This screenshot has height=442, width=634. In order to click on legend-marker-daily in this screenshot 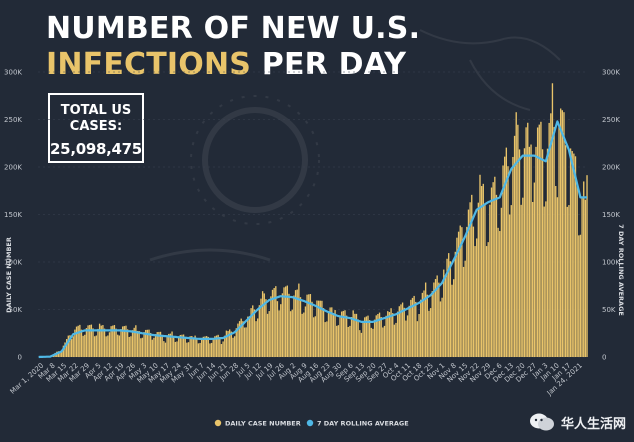, I will do `click(218, 423)`.